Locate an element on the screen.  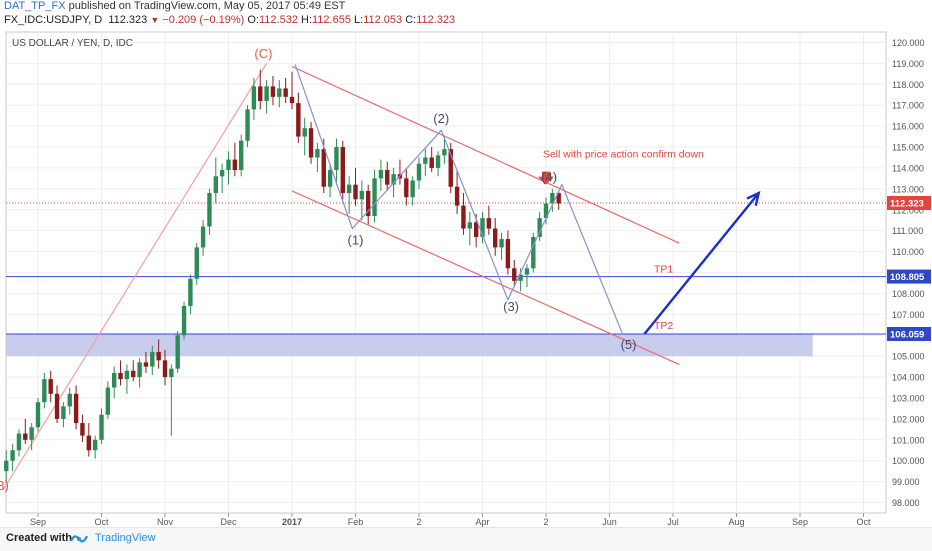
price-tag is located at coordinates (909, 276).